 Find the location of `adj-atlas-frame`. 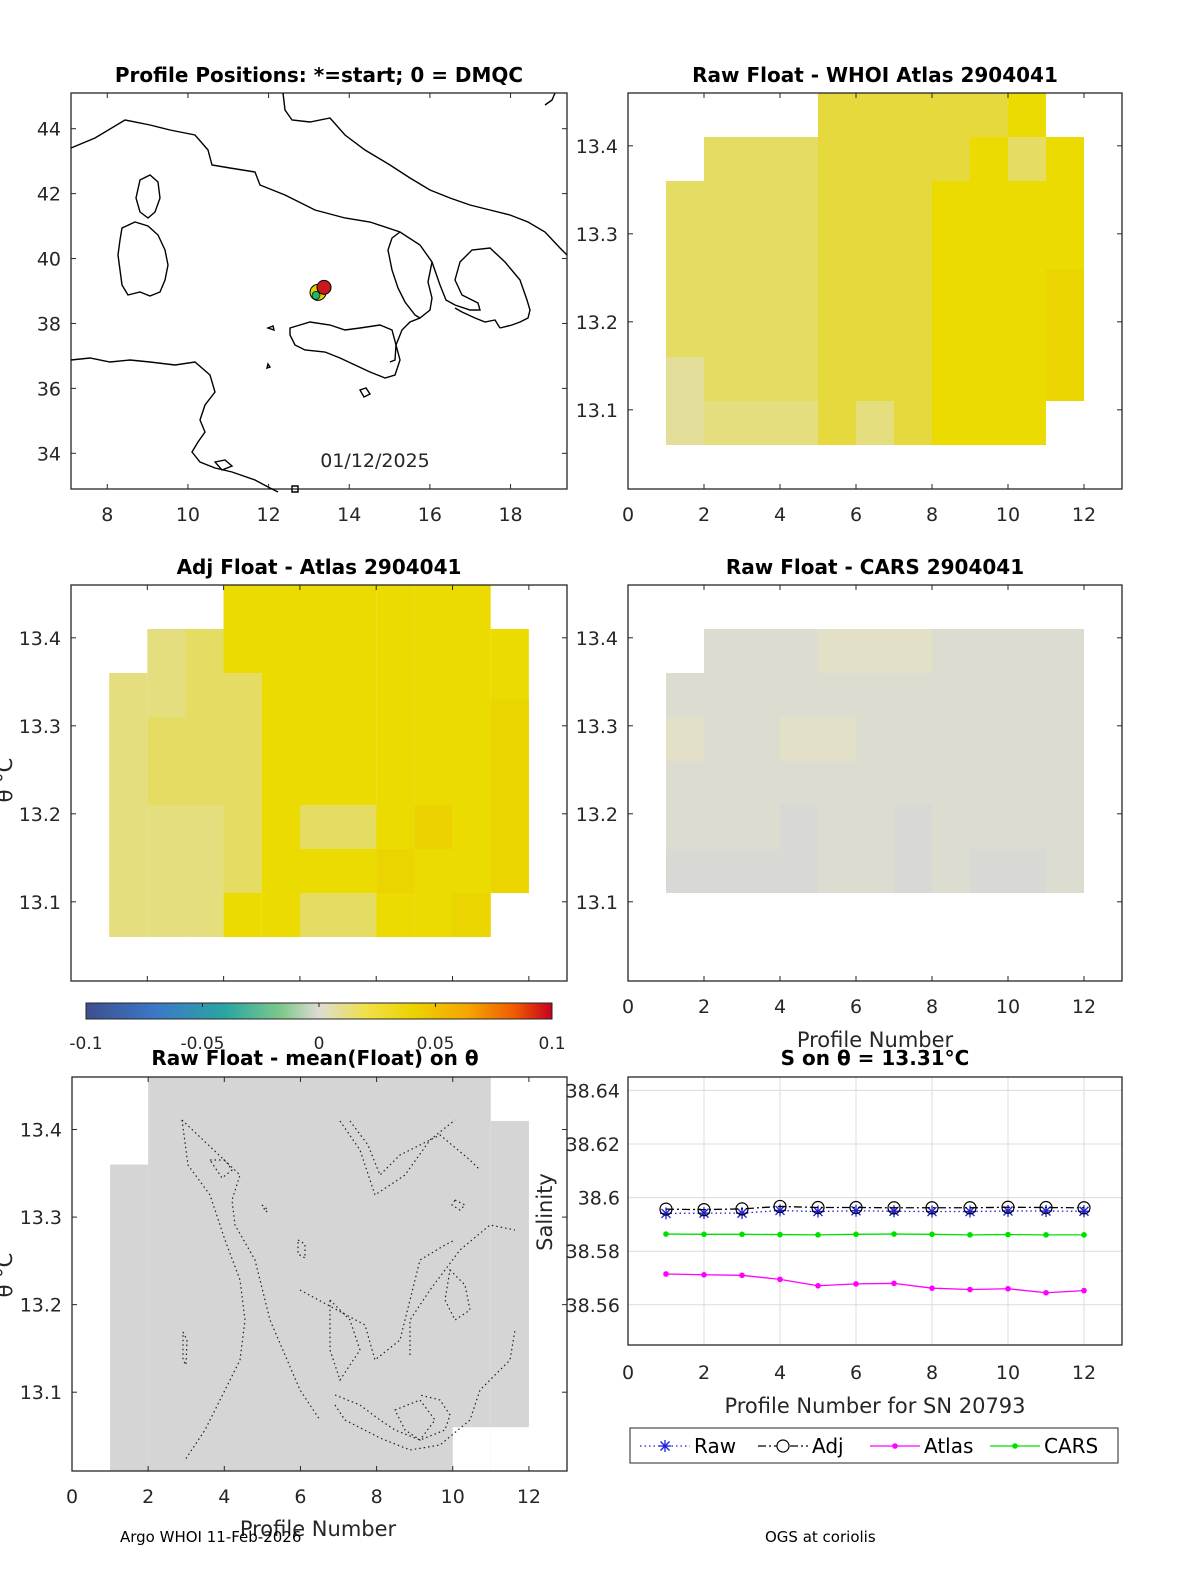

adj-atlas-frame is located at coordinates (319, 783).